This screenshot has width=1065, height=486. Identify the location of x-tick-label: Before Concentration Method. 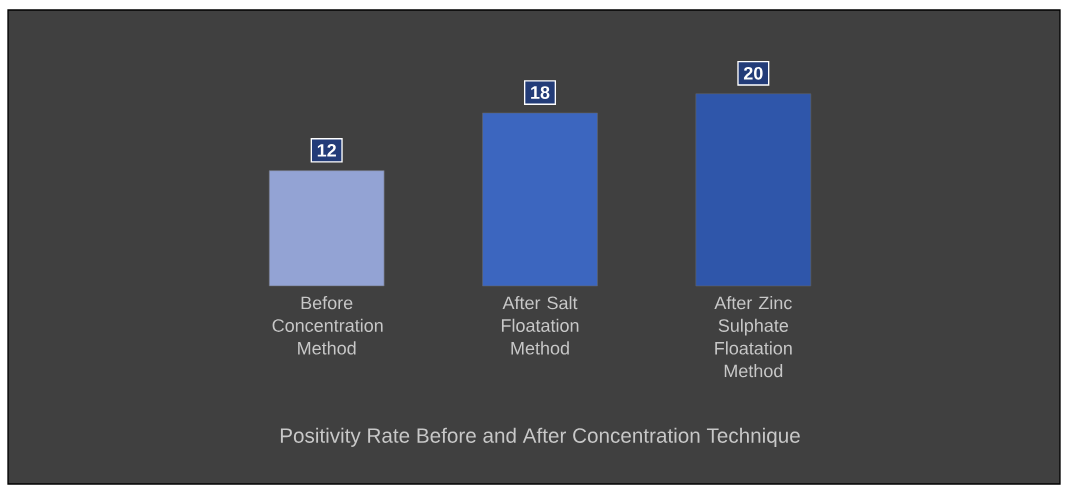
(327, 325).